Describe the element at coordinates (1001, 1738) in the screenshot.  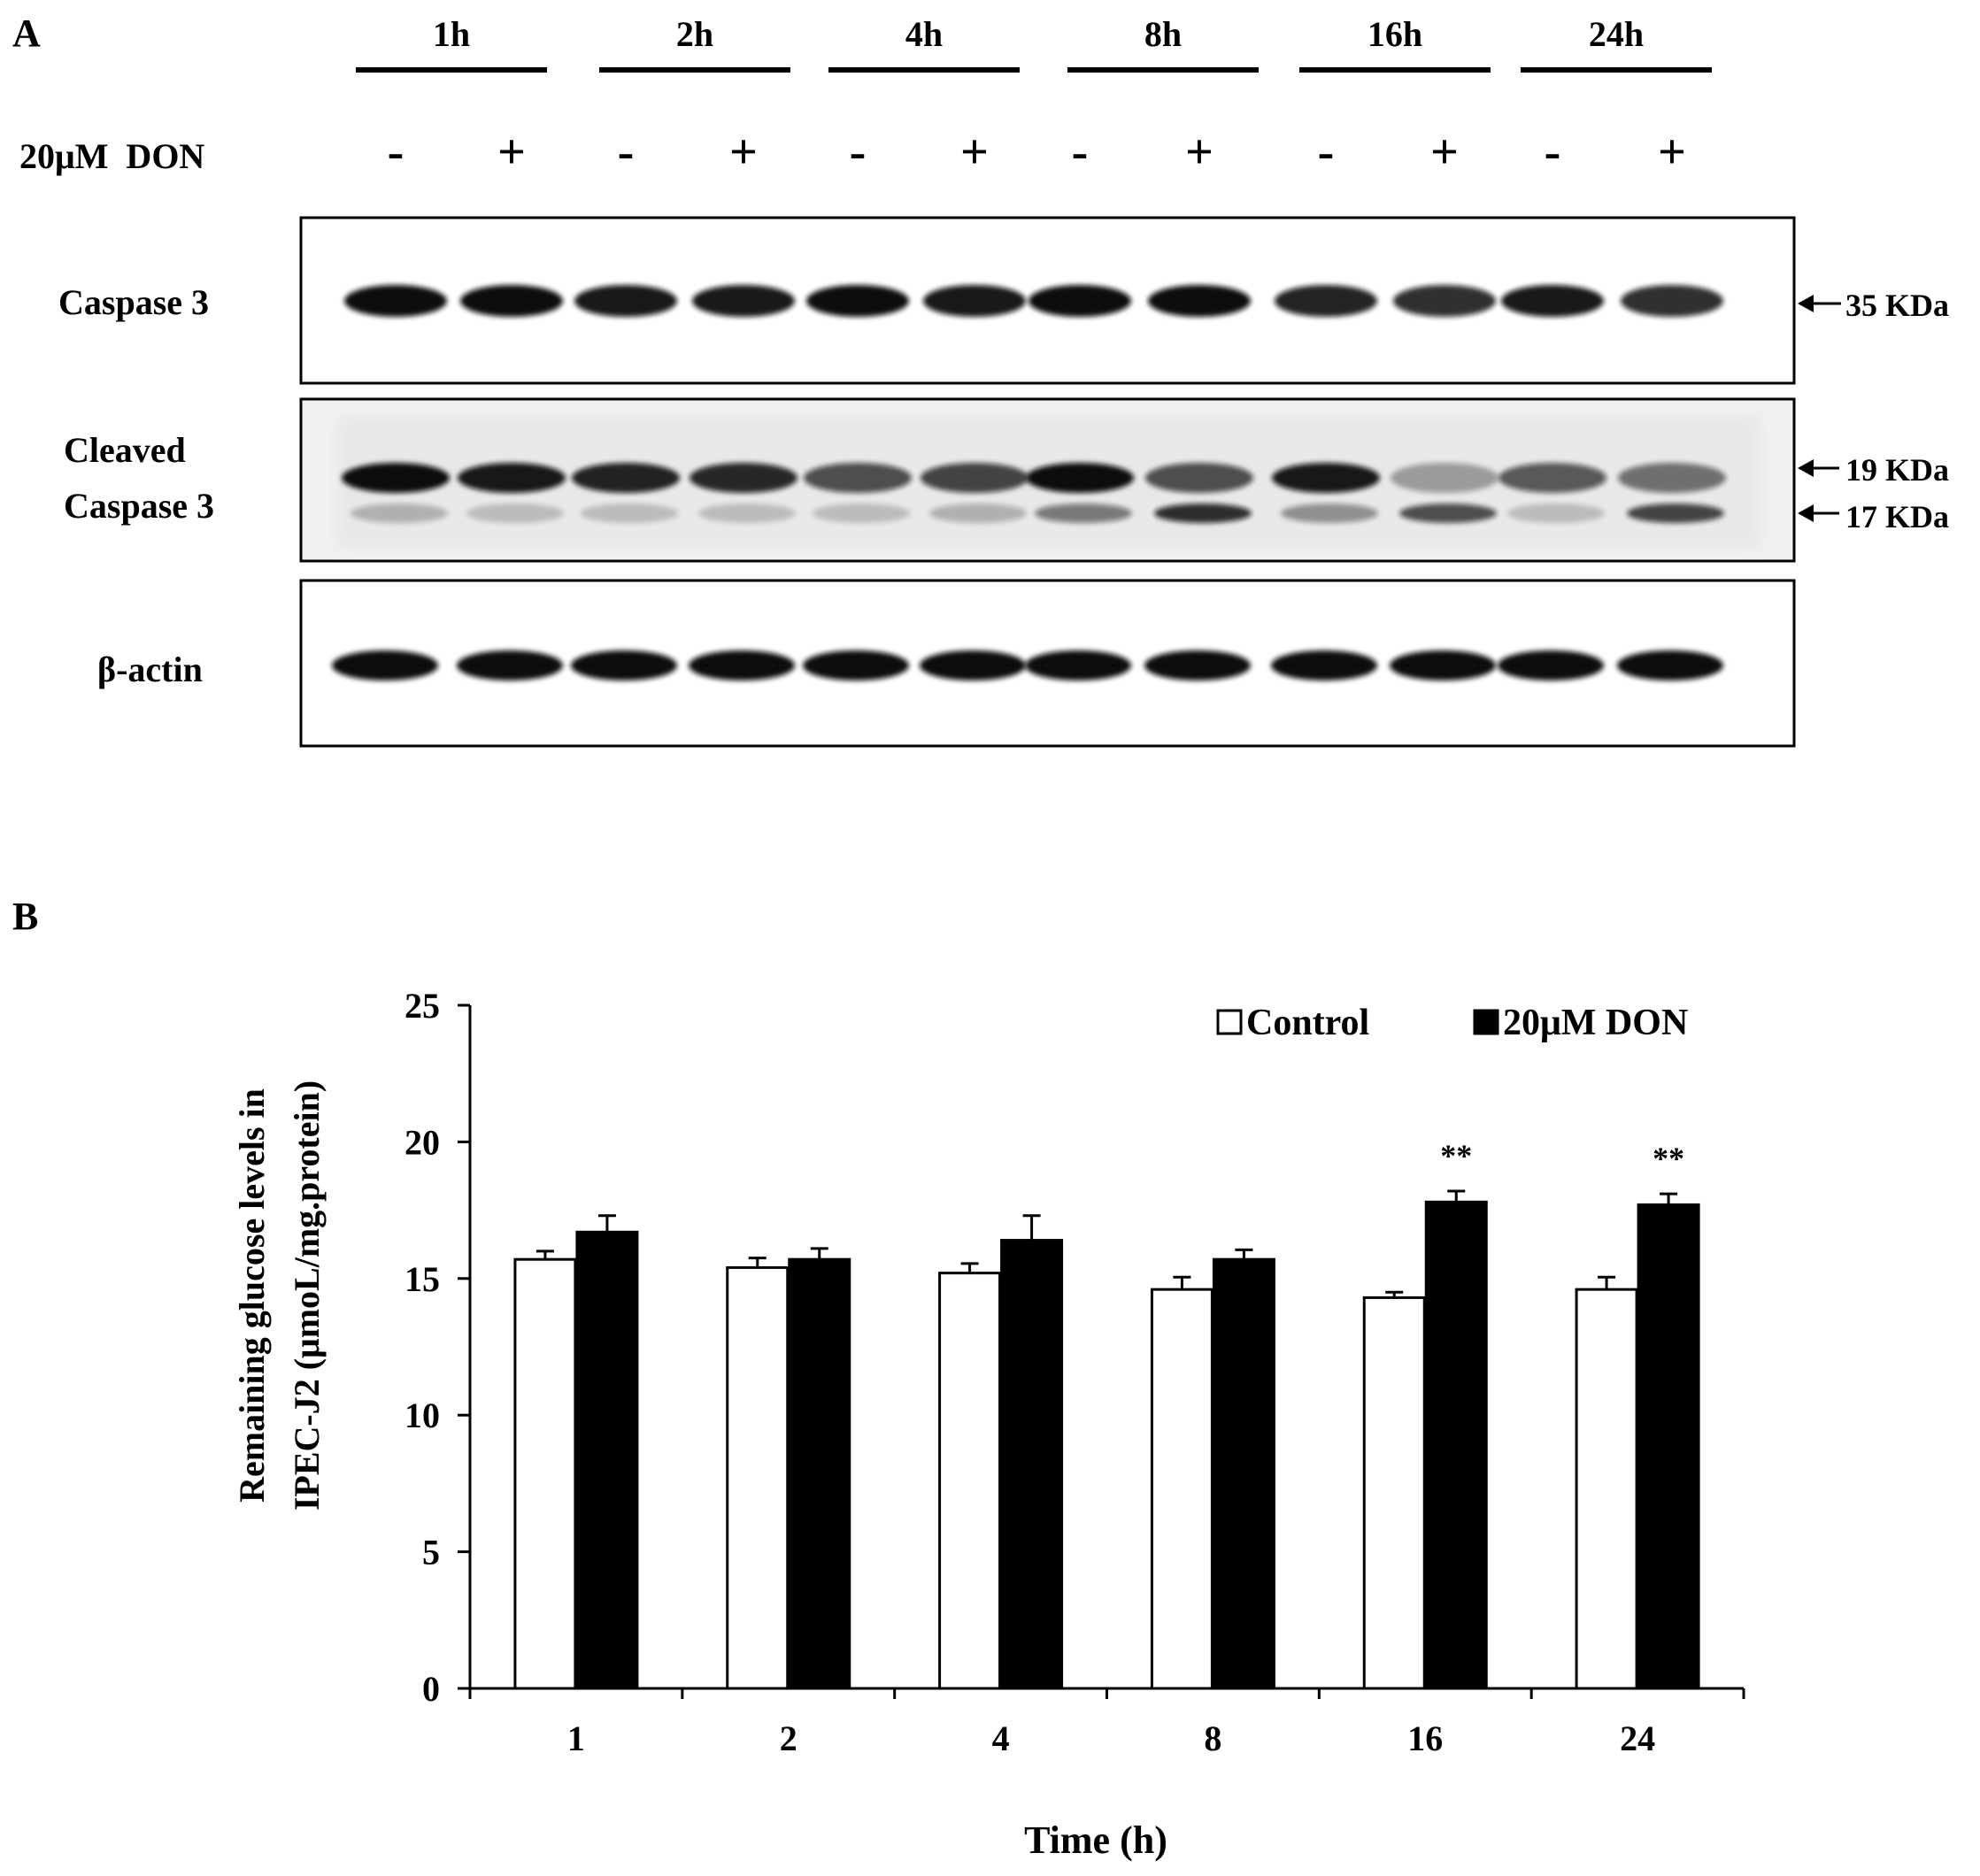
I see `x-tick-label: 4` at that location.